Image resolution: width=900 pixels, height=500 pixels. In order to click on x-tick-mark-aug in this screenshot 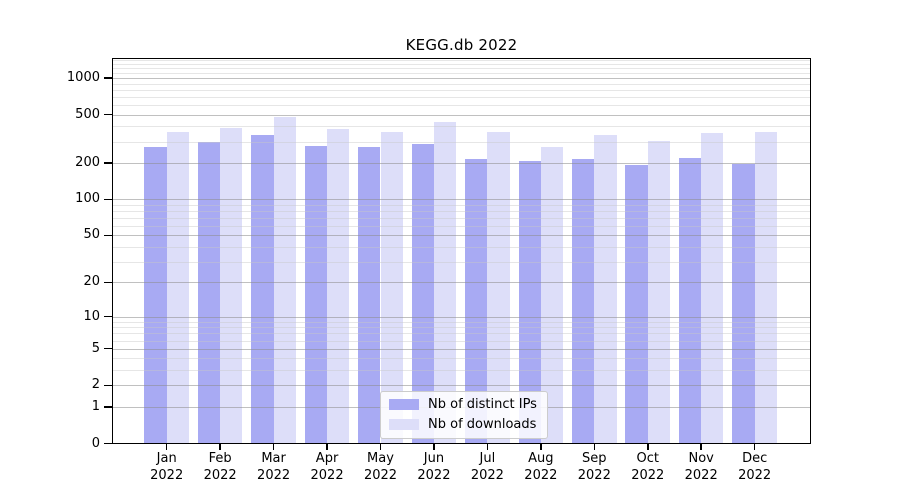, I will do `click(541, 447)`.